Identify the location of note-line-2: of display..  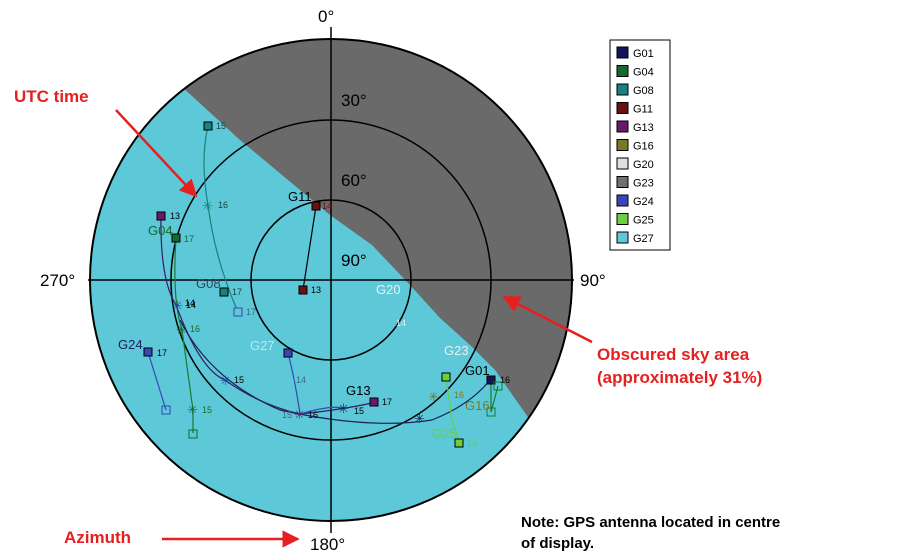
(557, 543).